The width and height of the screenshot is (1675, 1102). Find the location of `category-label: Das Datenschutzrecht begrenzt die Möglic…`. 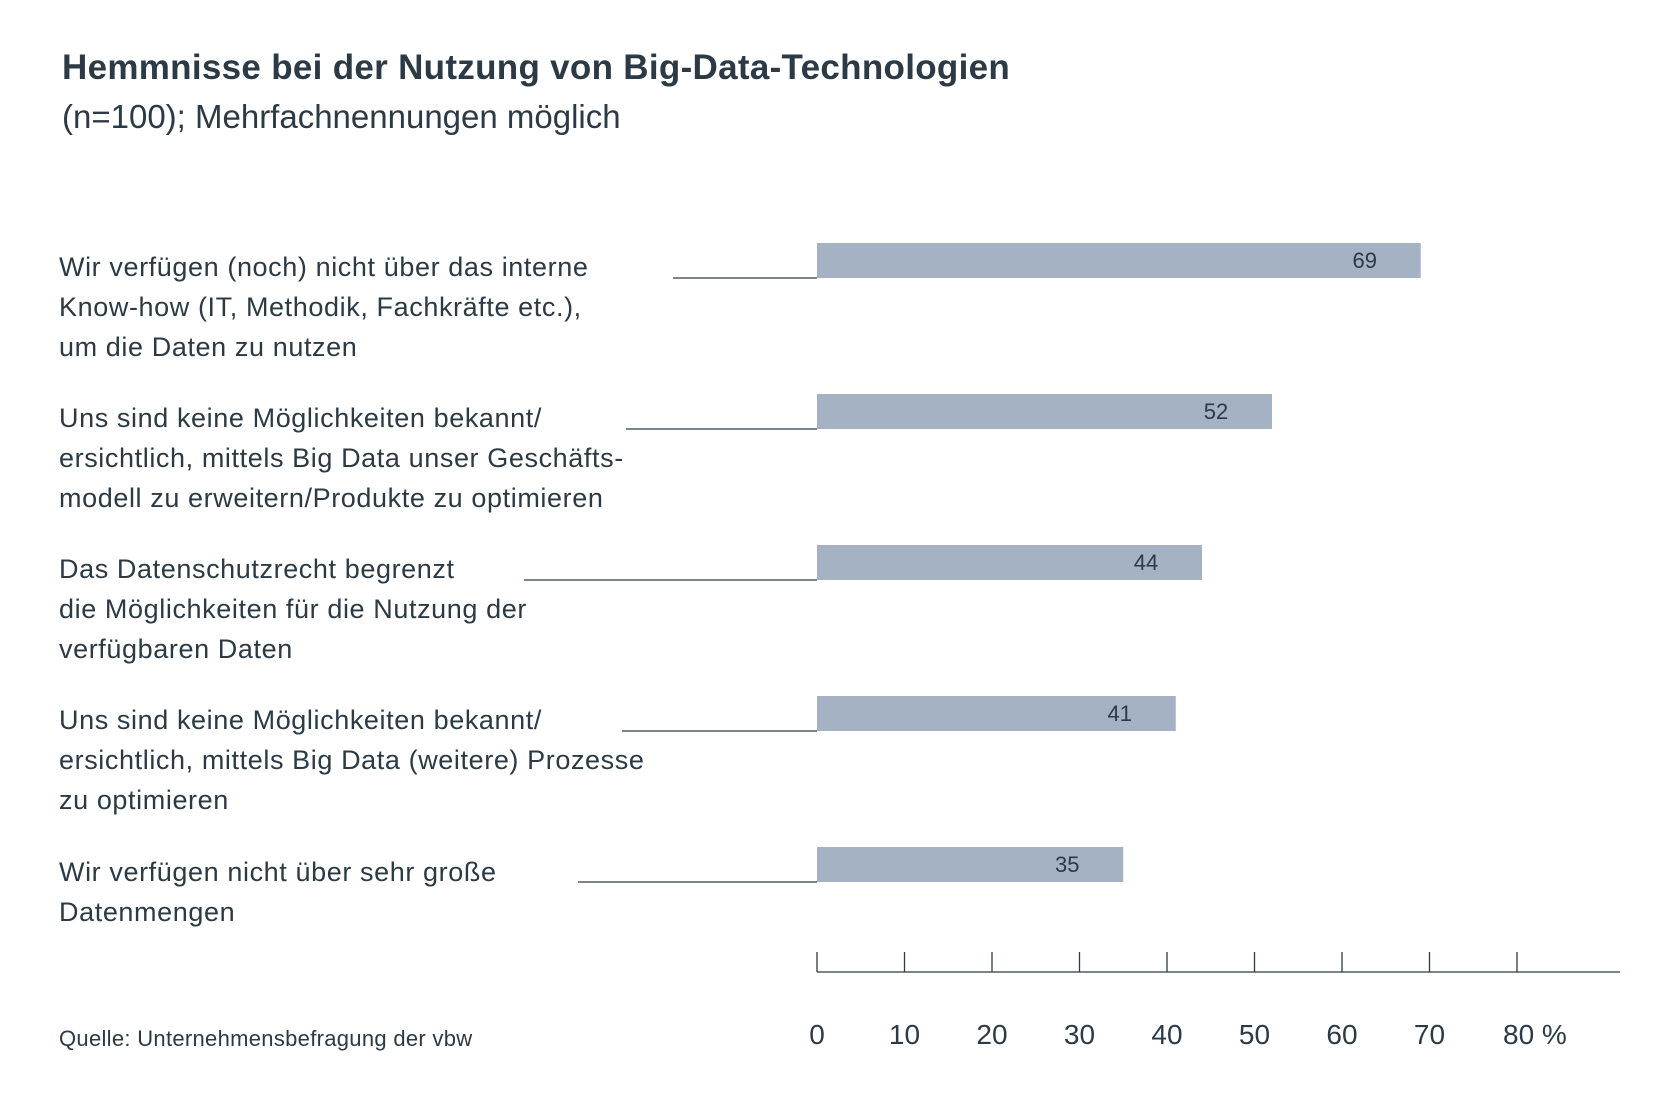

category-label: Das Datenschutzrecht begrenzt die Möglic… is located at coordinates (293, 609).